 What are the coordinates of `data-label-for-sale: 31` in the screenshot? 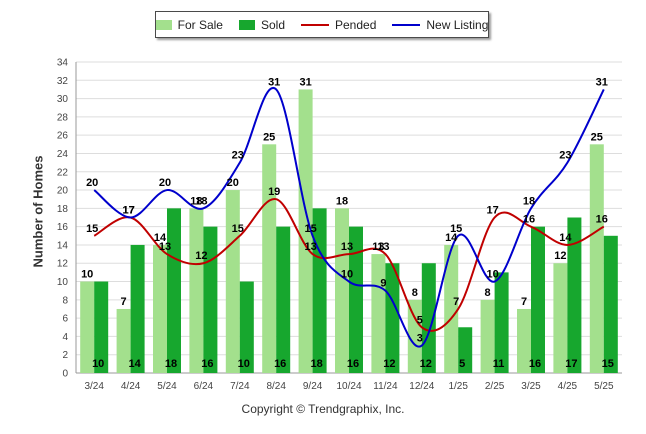 It's located at (305, 82).